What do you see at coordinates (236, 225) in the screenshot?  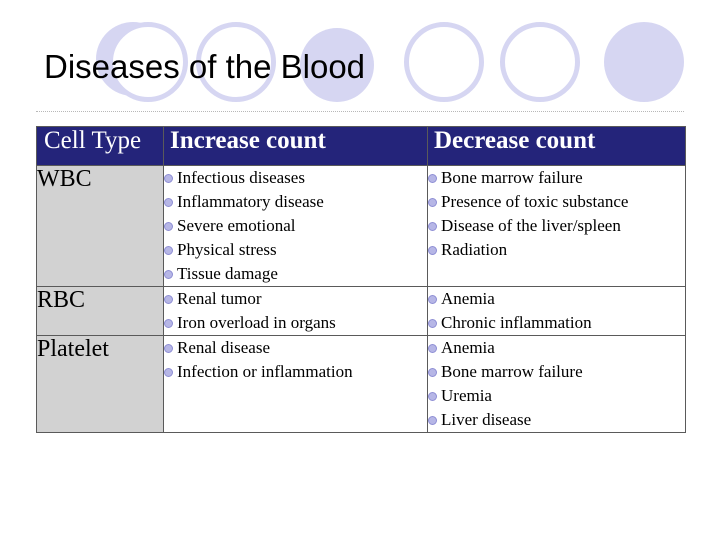 I see `list-item-text: Severe emotional` at bounding box center [236, 225].